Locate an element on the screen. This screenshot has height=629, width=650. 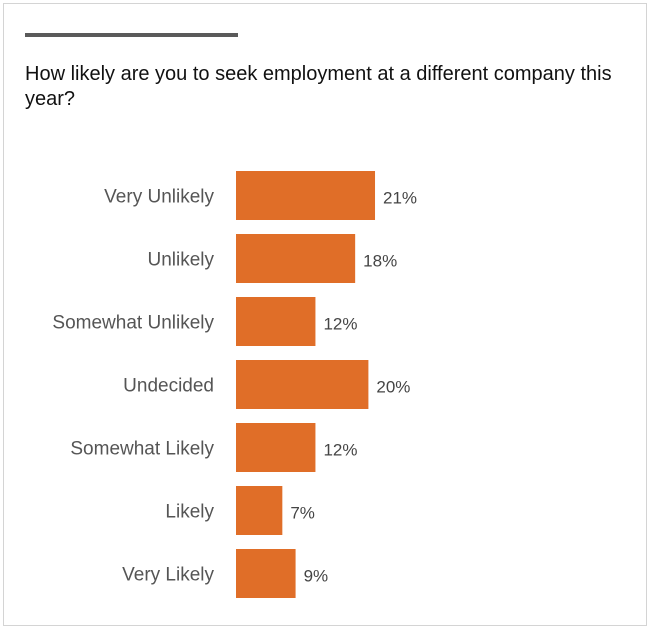
category-label: Likely is located at coordinates (189, 512).